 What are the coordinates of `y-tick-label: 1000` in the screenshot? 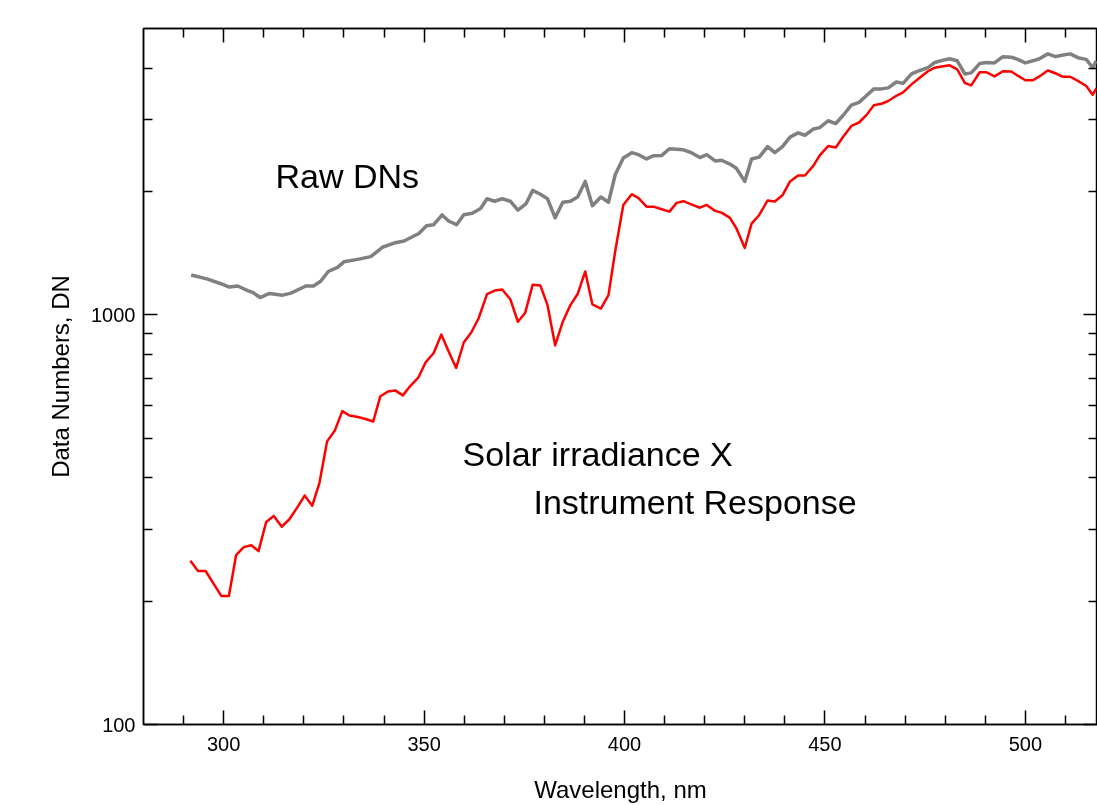 It's located at (113, 314).